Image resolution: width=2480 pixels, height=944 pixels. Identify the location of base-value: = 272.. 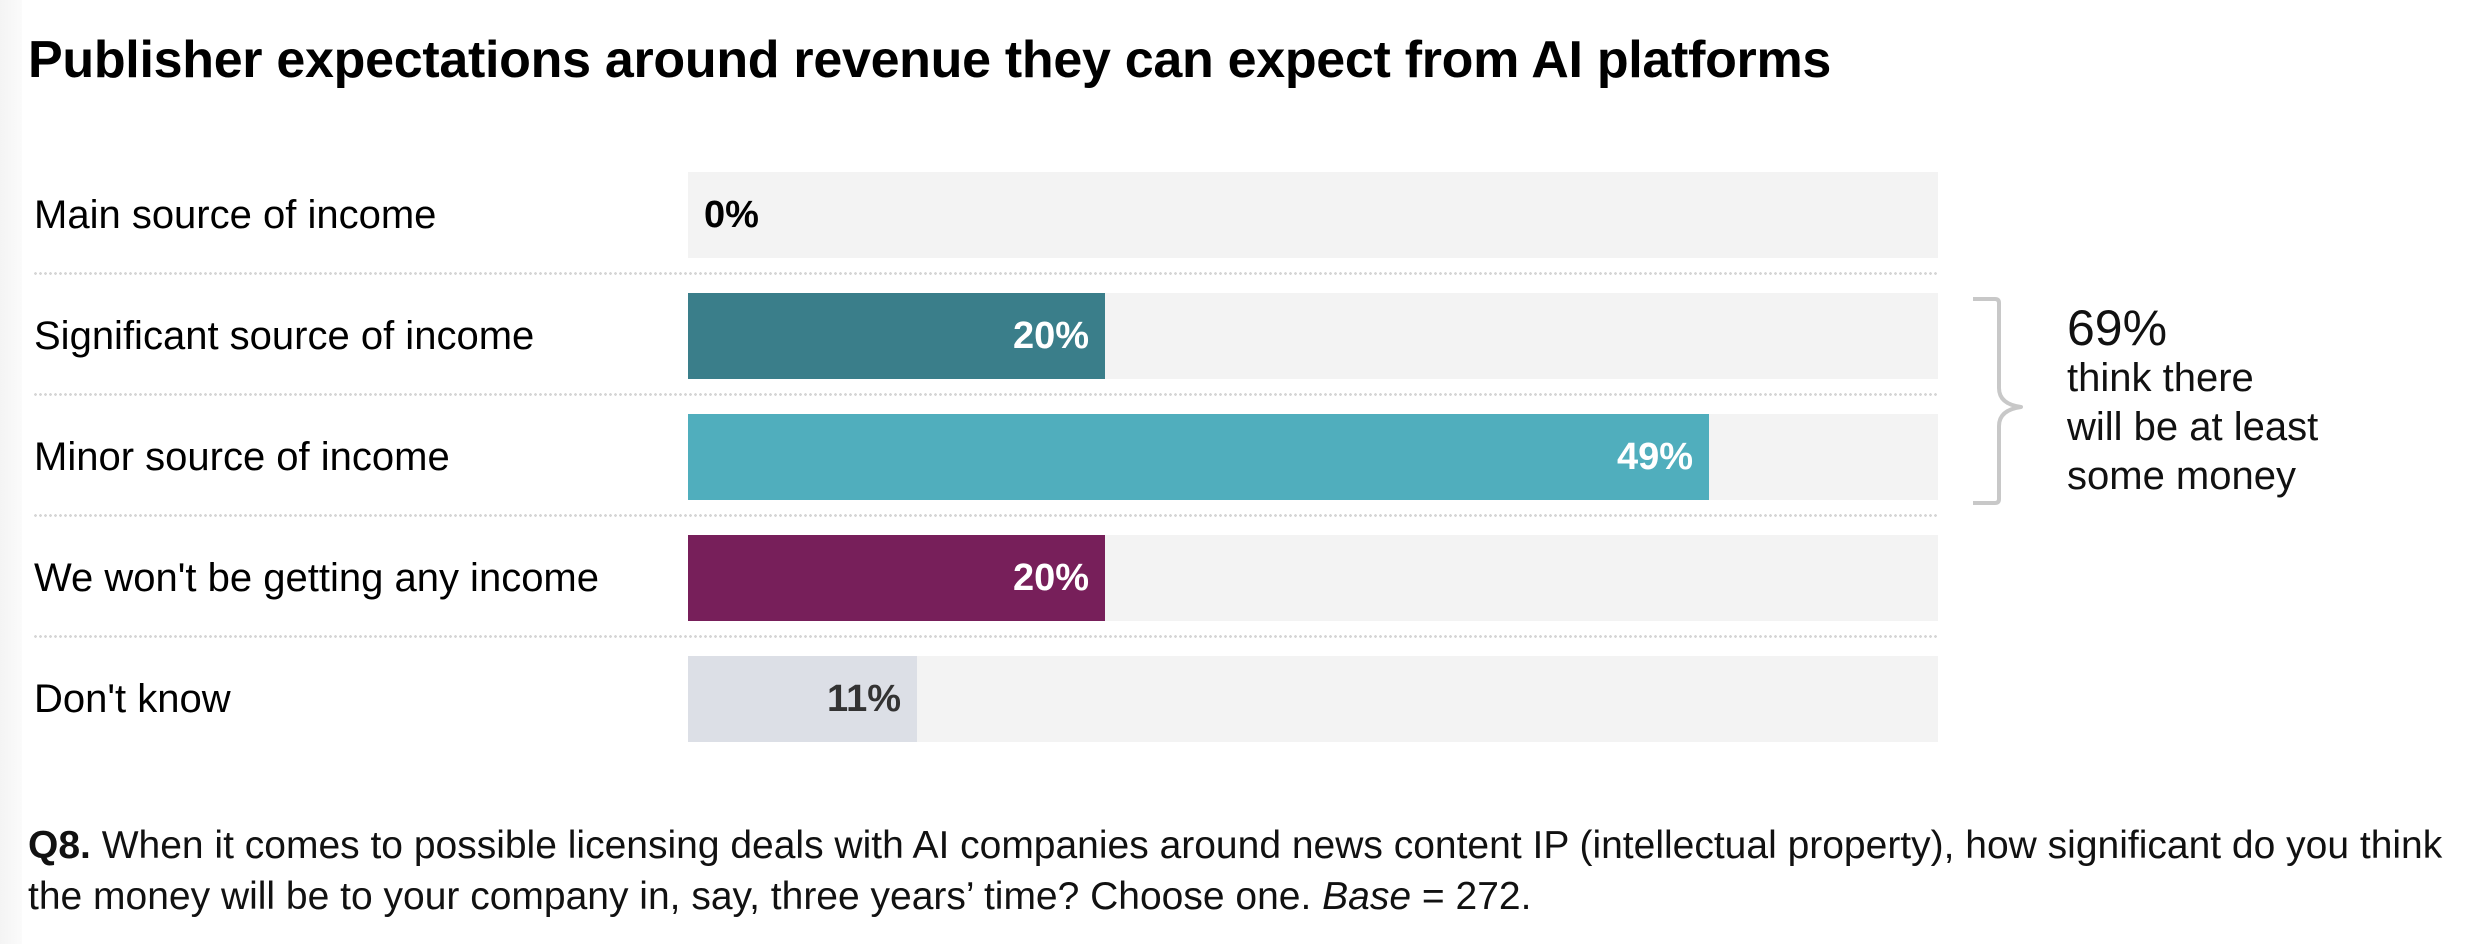
(1471, 896).